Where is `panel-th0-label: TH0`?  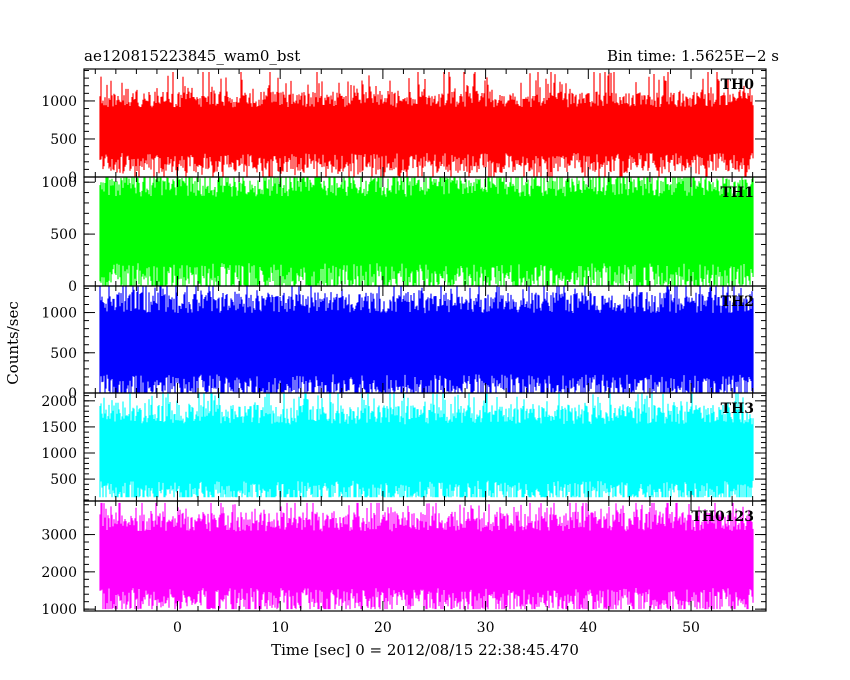
panel-th0-label: TH0 is located at coordinates (738, 85).